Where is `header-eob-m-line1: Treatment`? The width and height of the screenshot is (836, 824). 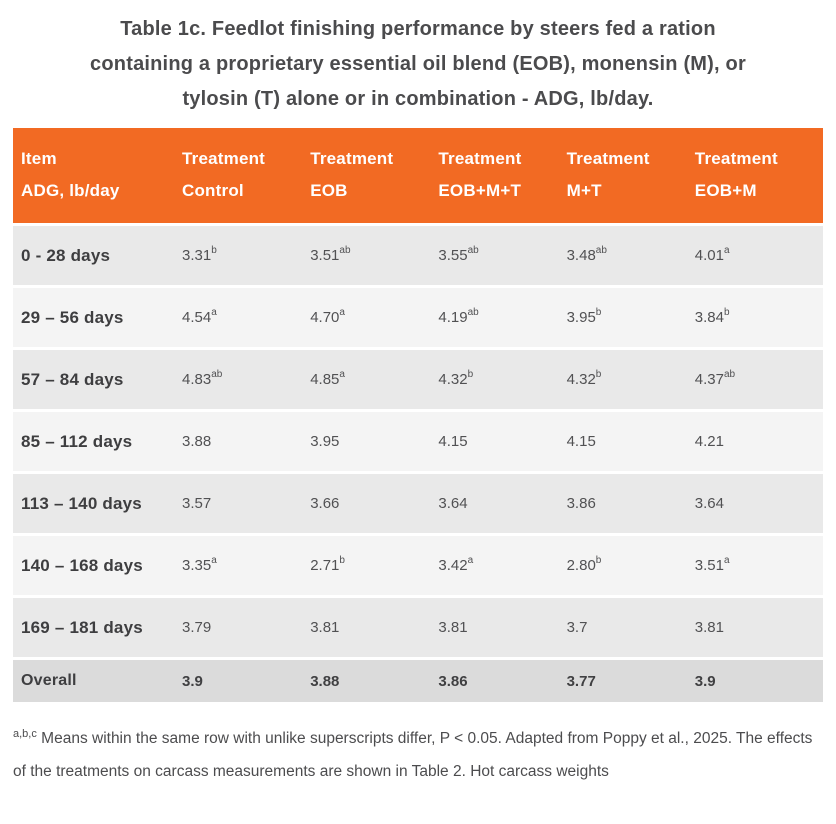 header-eob-m-line1: Treatment is located at coordinates (736, 158).